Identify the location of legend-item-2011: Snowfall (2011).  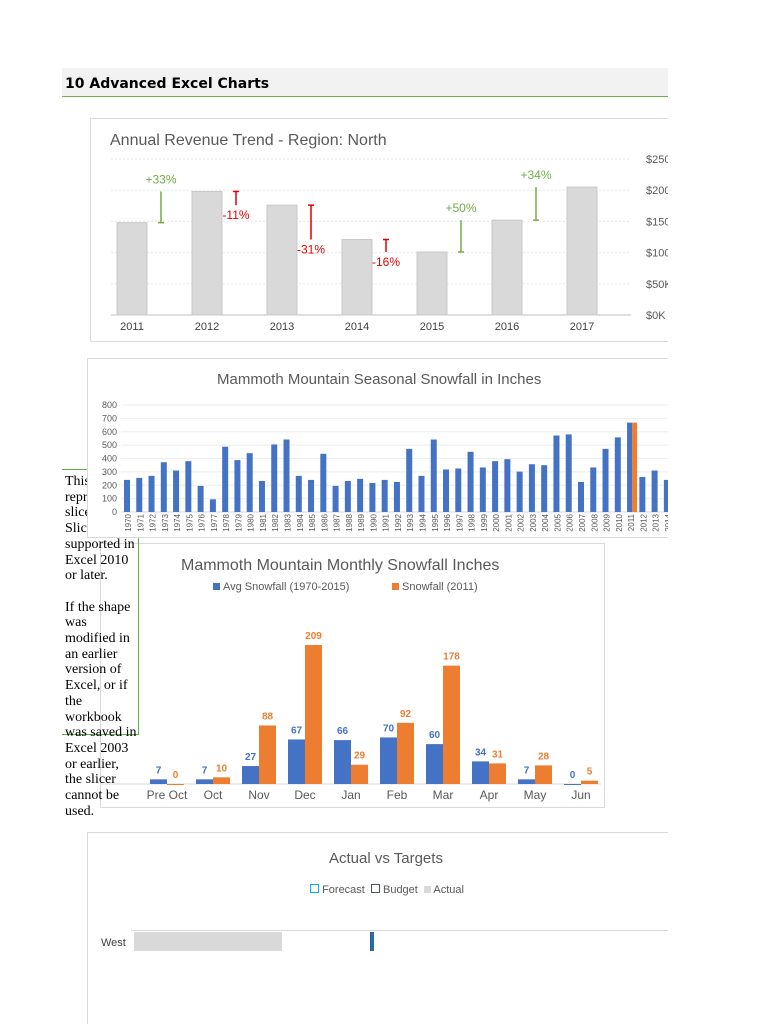
(435, 587).